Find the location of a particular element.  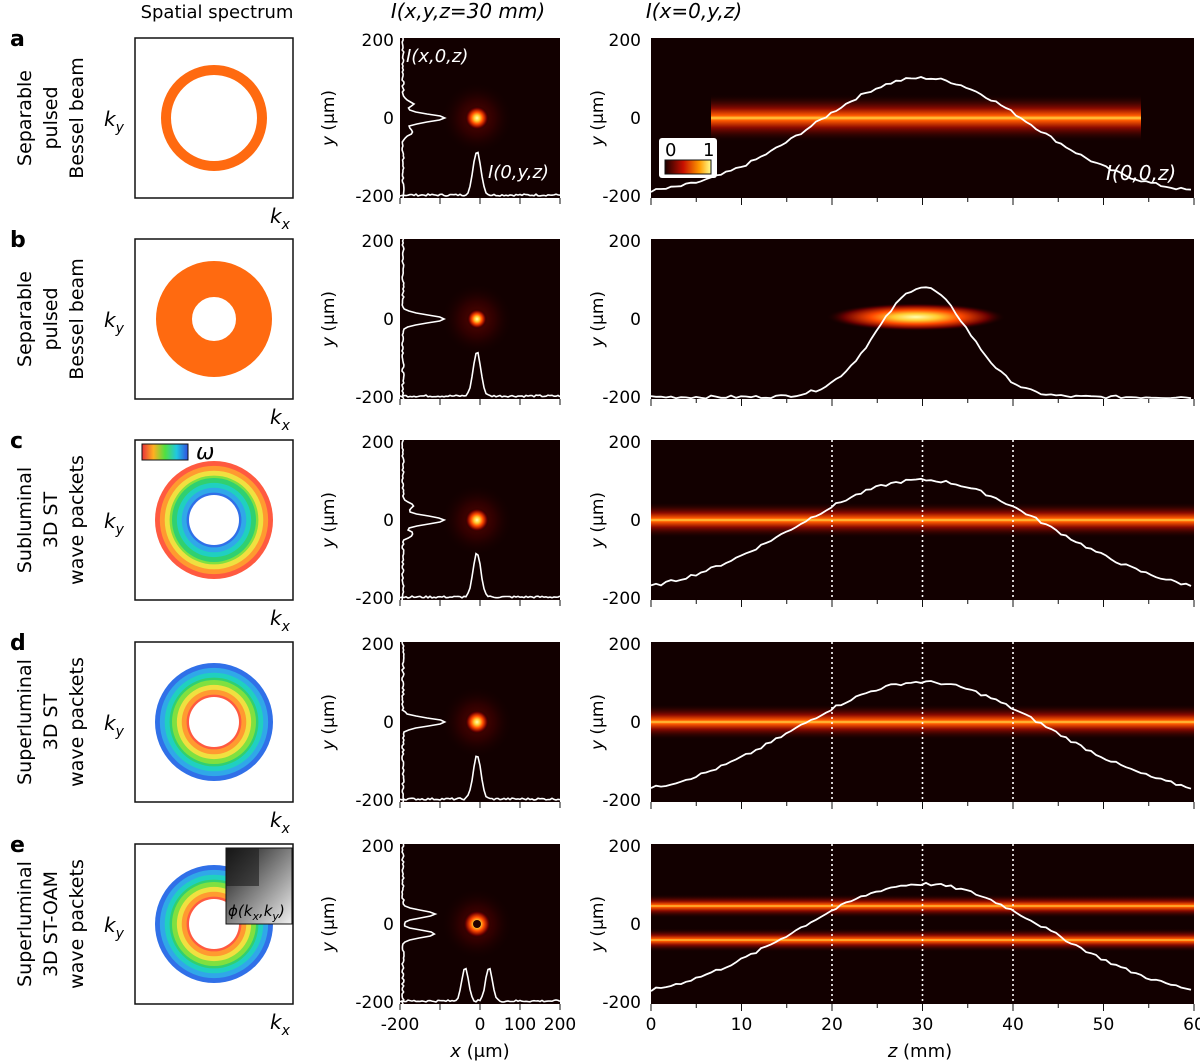

transverse-xlabel: x (μm) is located at coordinates (479, 1051).